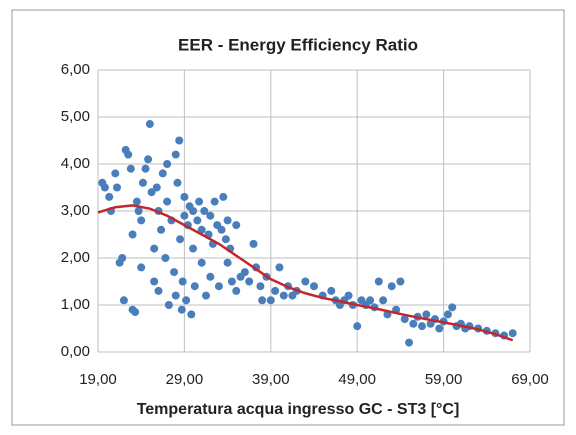 The width and height of the screenshot is (576, 435). Describe the element at coordinates (75, 163) in the screenshot. I see `y-tick-label: 4,00` at that location.